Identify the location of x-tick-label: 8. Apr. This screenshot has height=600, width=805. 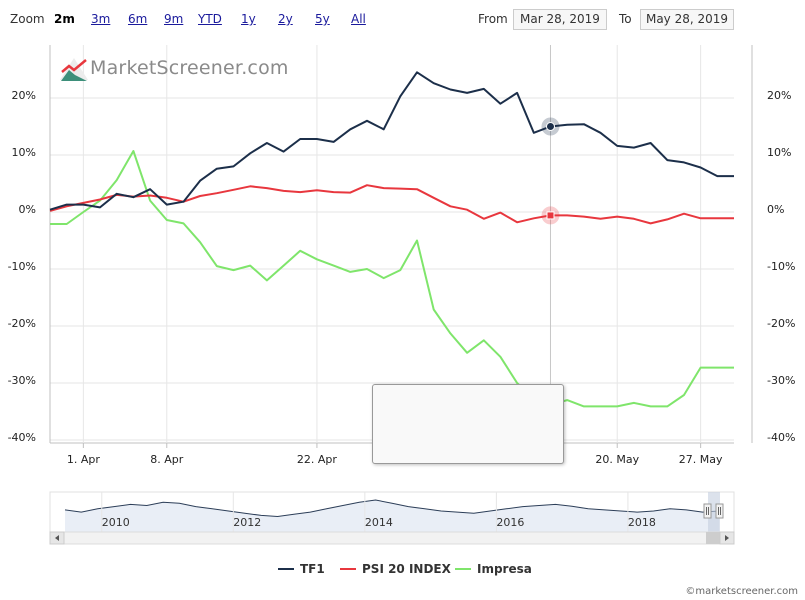
(166, 459).